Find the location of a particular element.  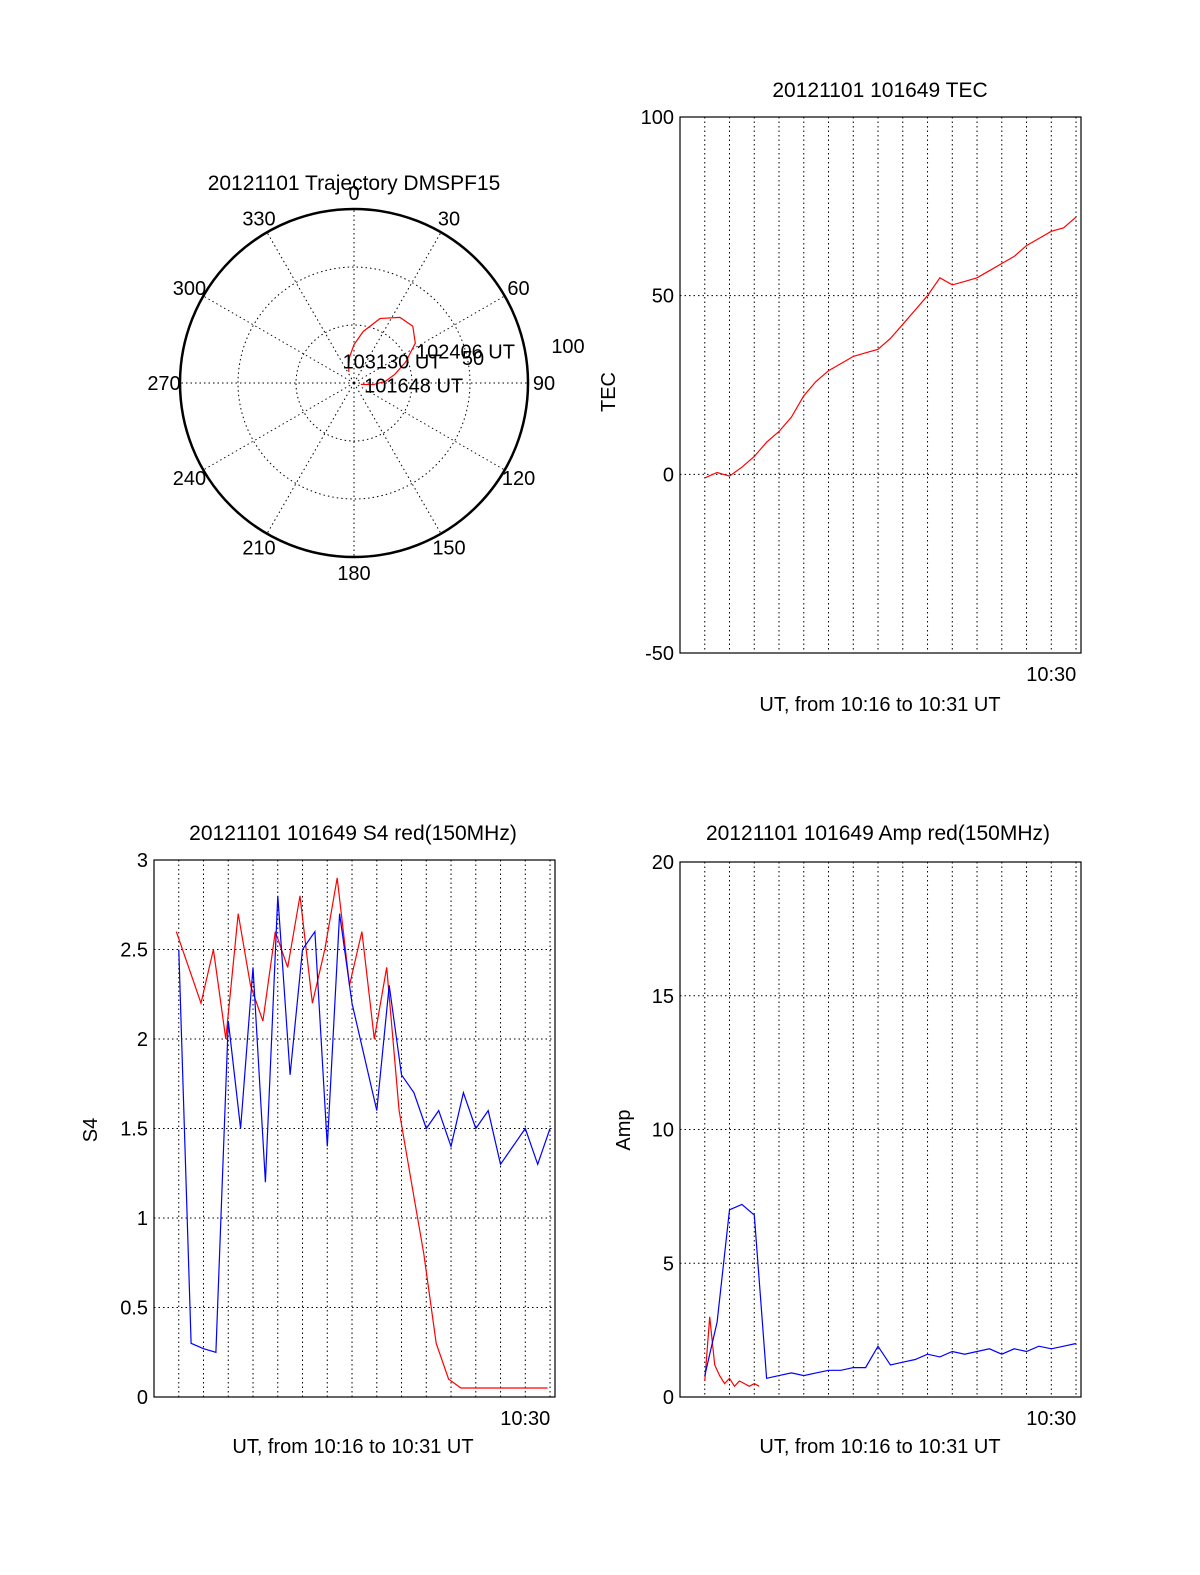

amp-gridlines is located at coordinates (880, 1129).